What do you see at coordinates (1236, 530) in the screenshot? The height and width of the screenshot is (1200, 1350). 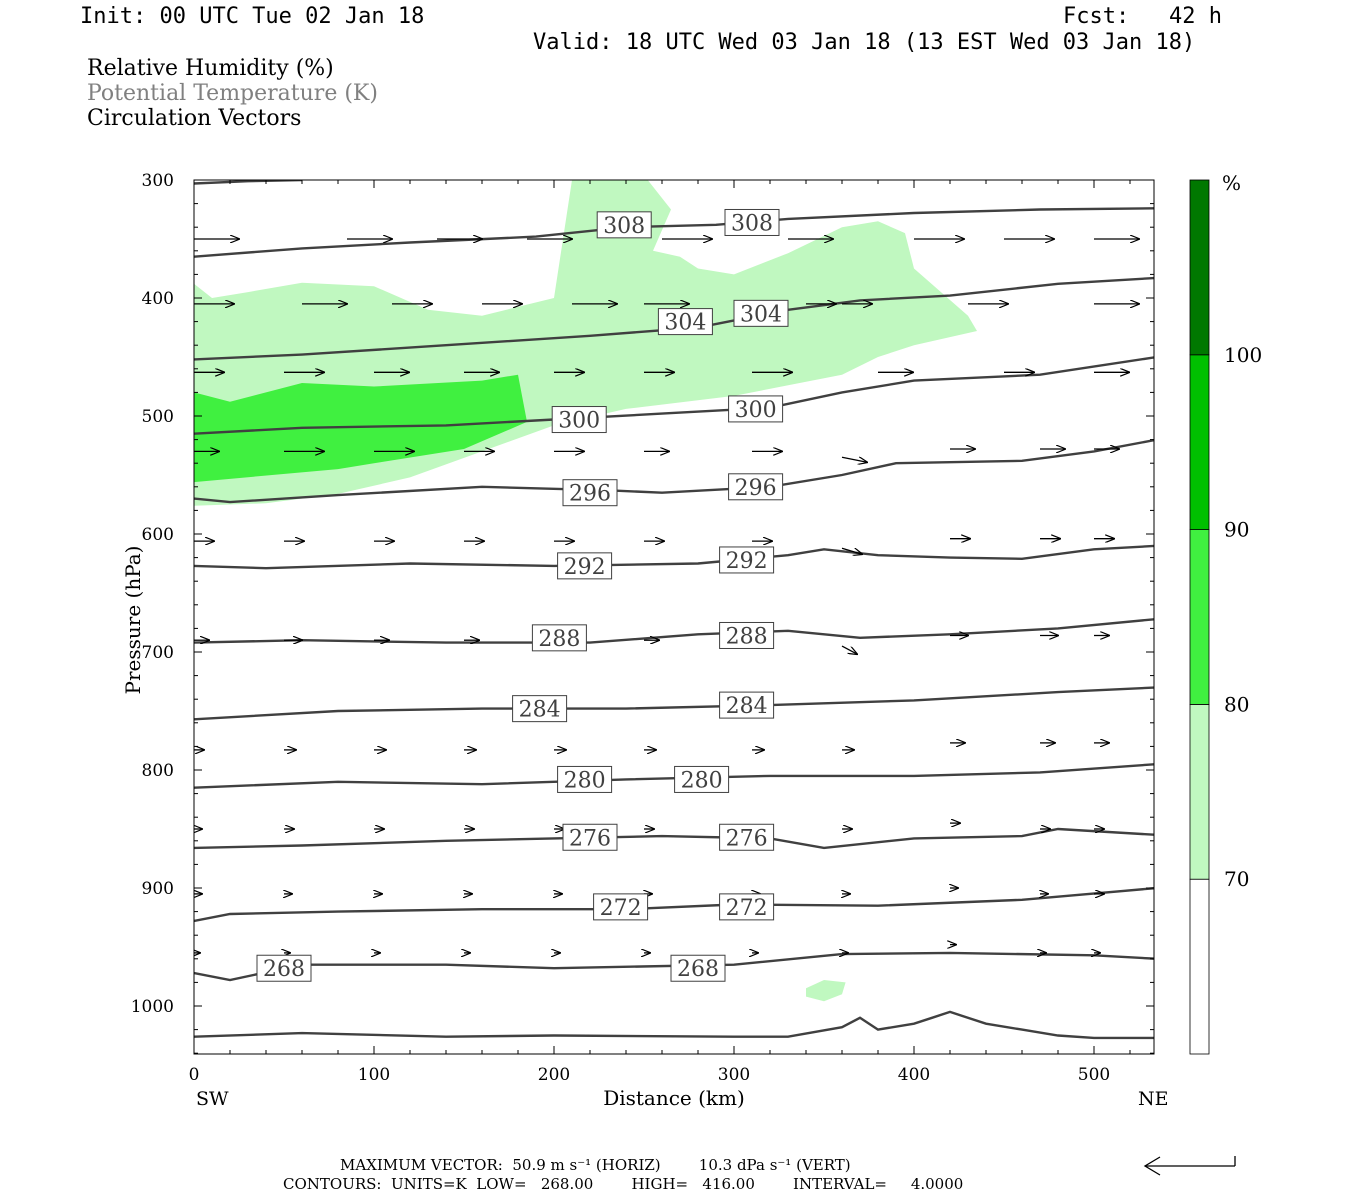 I see `colorbar-tick-label: 90` at bounding box center [1236, 530].